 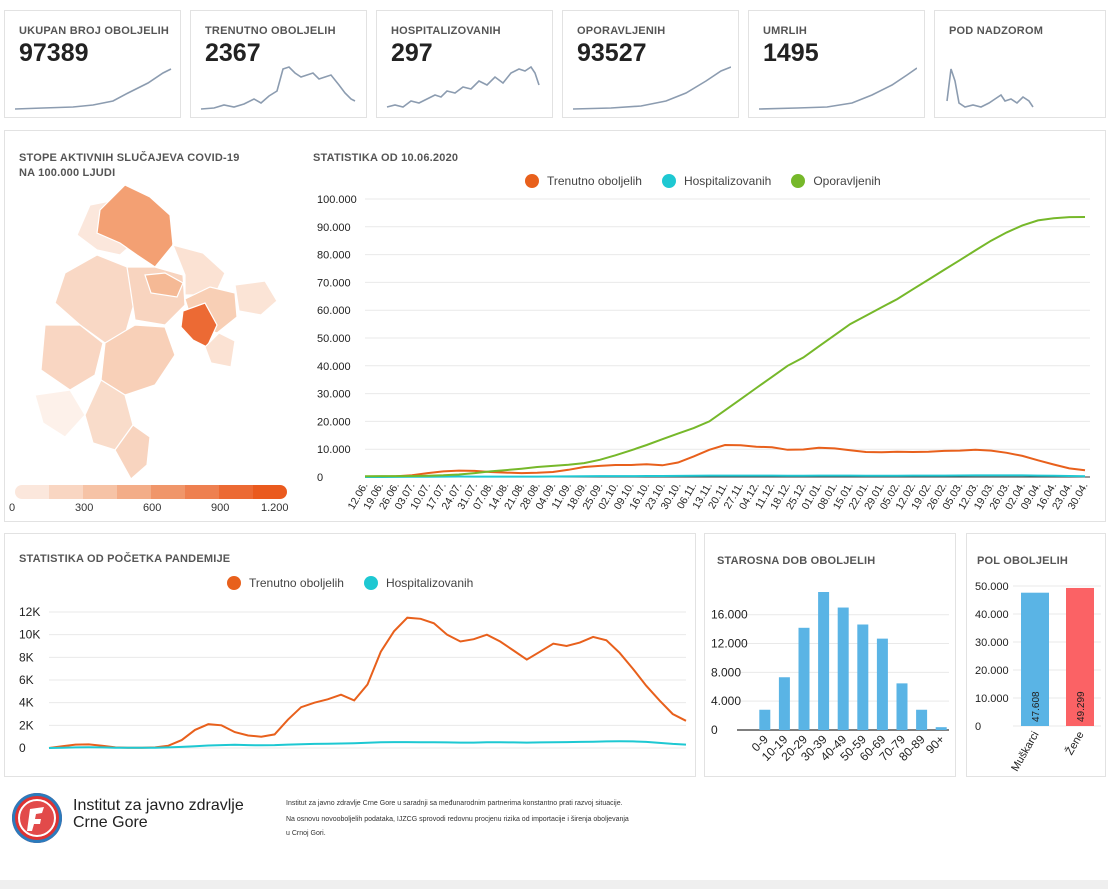 What do you see at coordinates (129, 158) in the screenshot?
I see `map-title-line: STOPE AKTIVNIH SLUČAJEVA COVID-19` at bounding box center [129, 158].